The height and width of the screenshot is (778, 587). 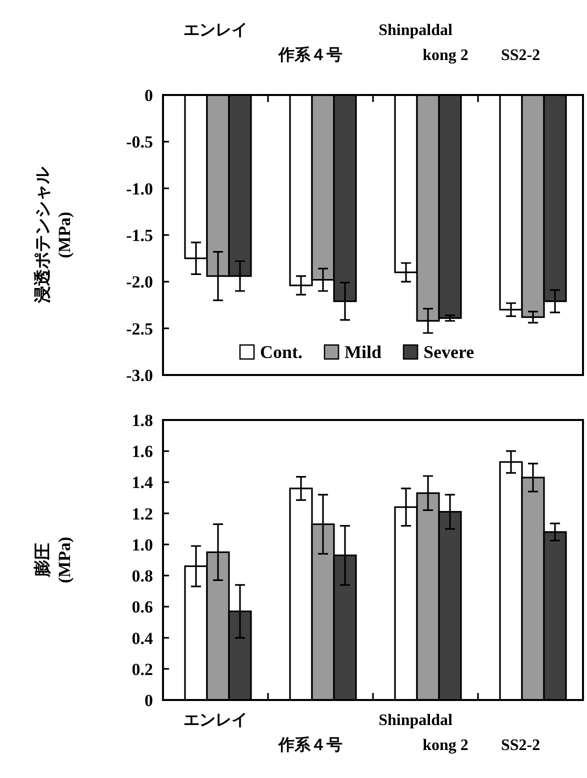 I want to click on y-tick-label: -1.5, so click(x=139, y=235).